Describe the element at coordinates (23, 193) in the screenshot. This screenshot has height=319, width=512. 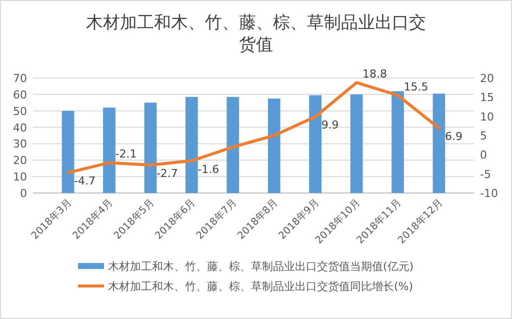
I see `y-tick-label: 0` at that location.